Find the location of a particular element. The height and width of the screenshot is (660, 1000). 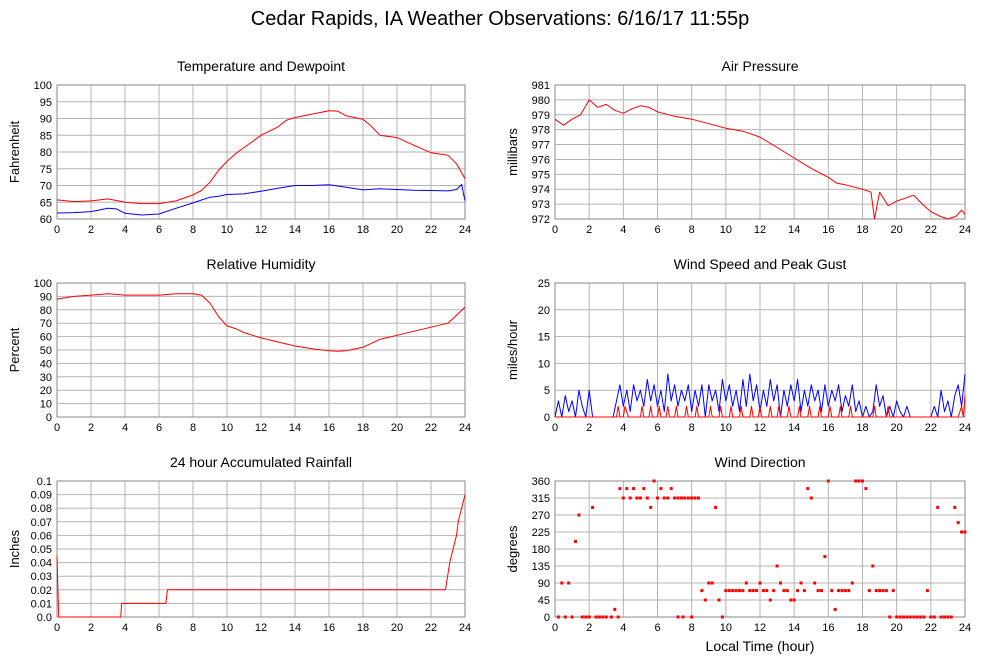

y-tick-label: 75 is located at coordinates (46, 170).